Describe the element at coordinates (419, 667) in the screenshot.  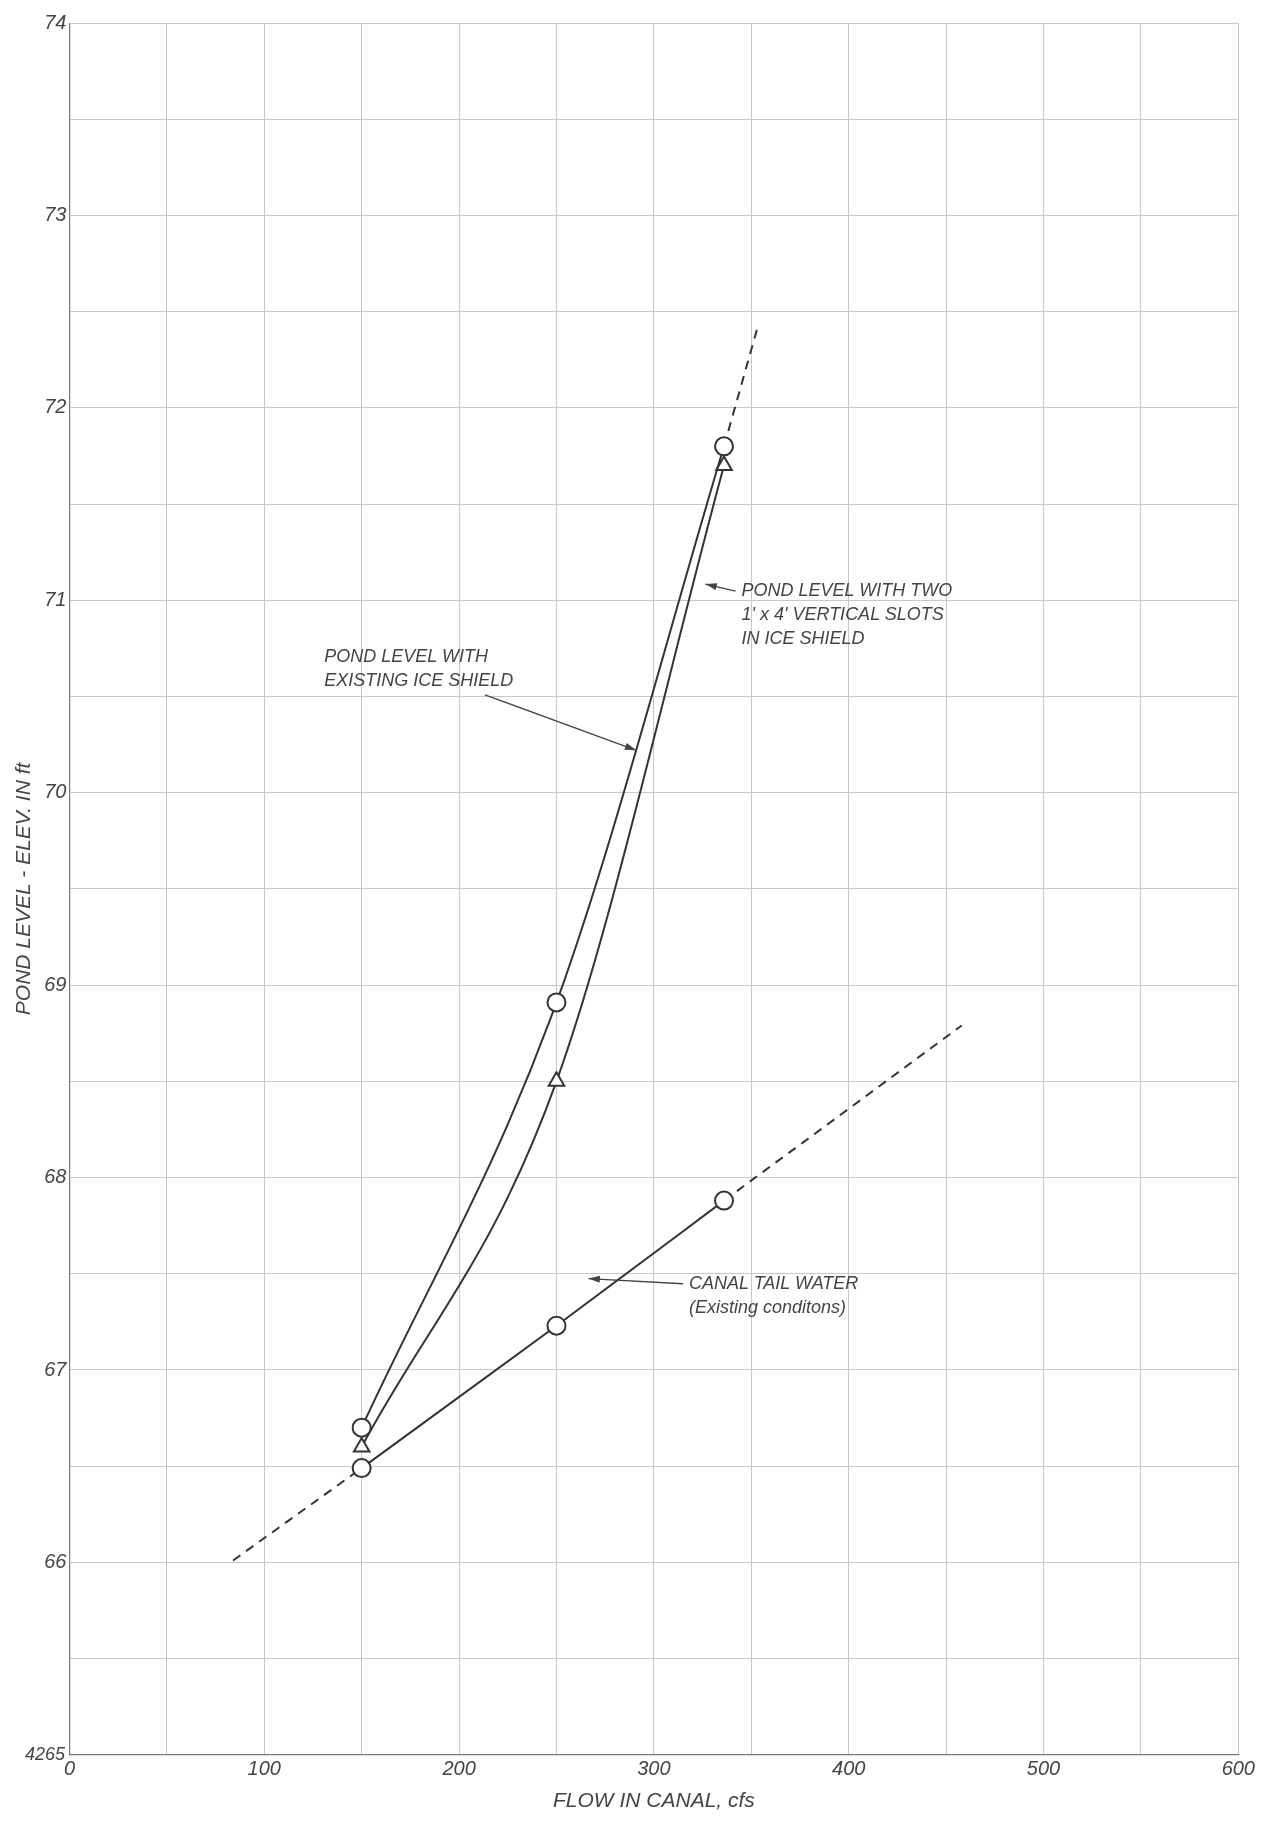
I see `annotation: POND LEVEL WITH EXISTING ICE SHIELD` at that location.